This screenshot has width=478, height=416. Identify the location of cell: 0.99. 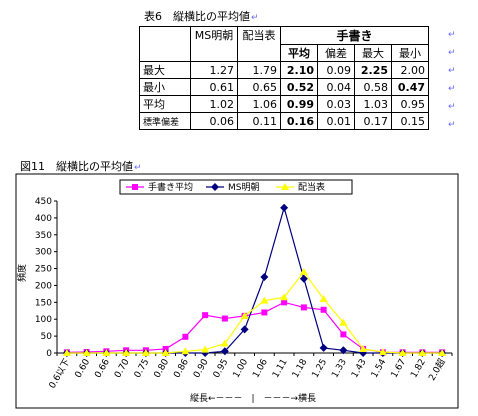
(299, 104).